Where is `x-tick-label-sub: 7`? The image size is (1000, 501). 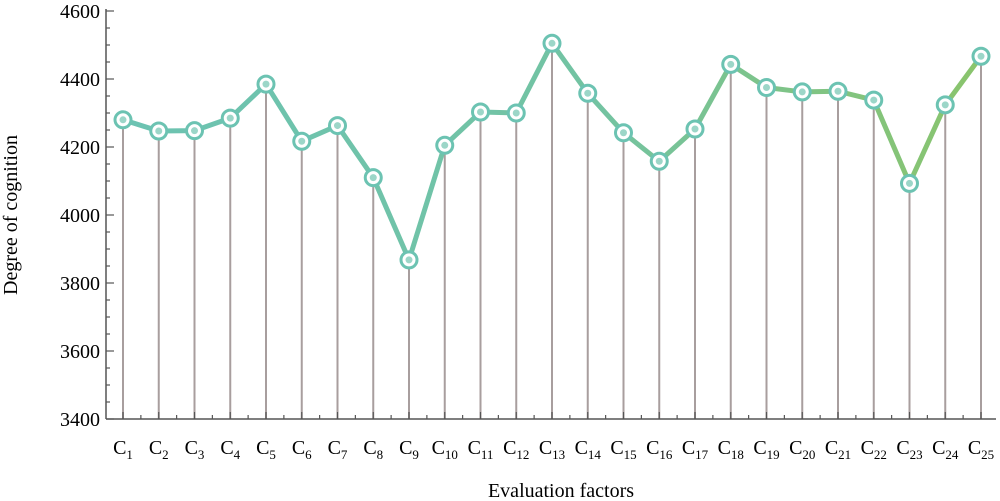
x-tick-label-sub: 7 is located at coordinates (344, 454).